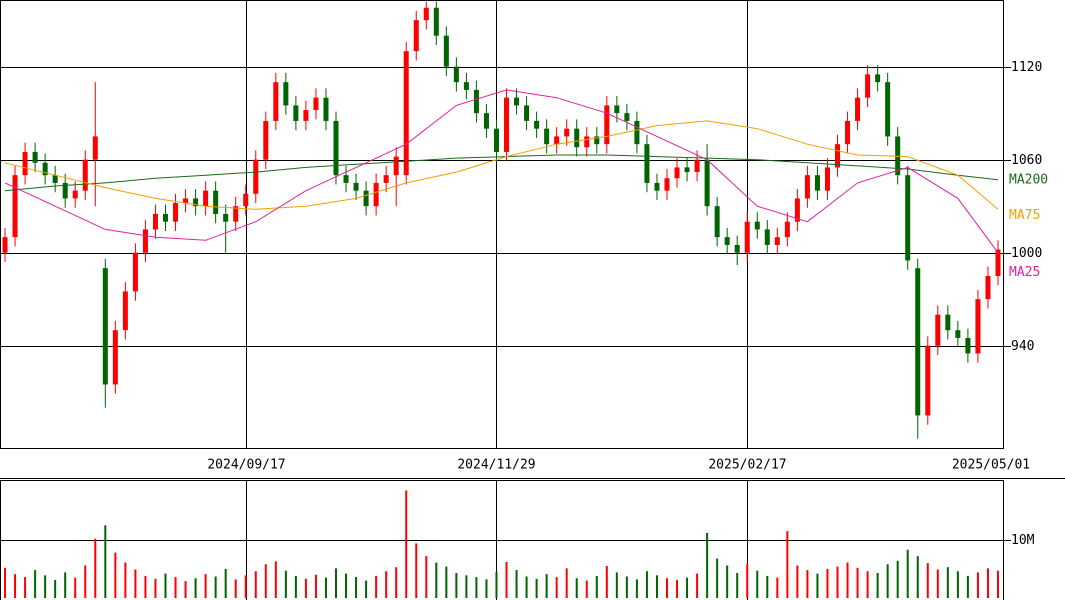  I want to click on x-tick-label: 2025/05/01, so click(991, 465).